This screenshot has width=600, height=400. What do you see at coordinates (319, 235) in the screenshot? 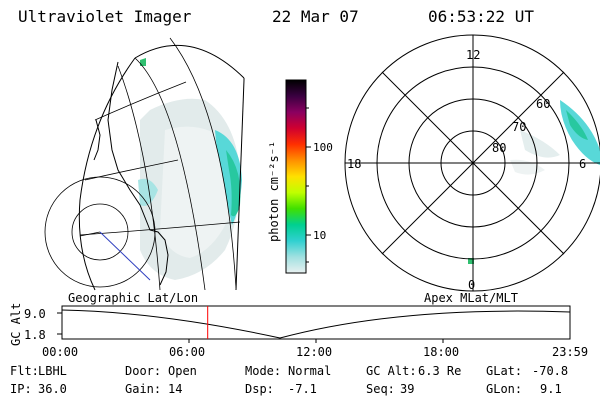
I see `colorbar-tick-10: 10` at bounding box center [319, 235].